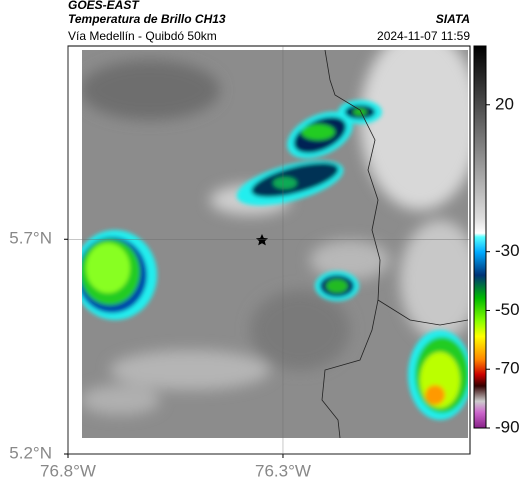 The width and height of the screenshot is (526, 496). I want to click on source: SIATA, so click(453, 19).